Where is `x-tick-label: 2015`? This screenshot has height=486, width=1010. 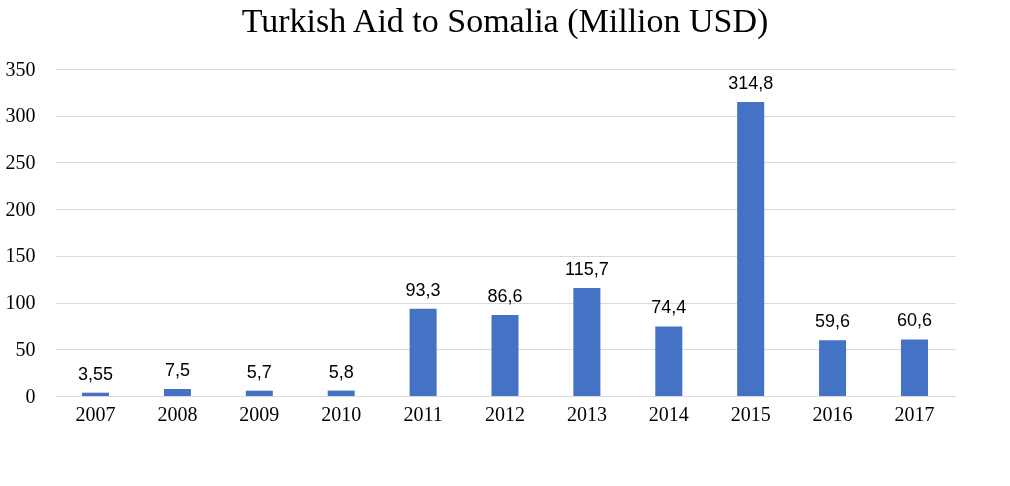 x-tick-label: 2015 is located at coordinates (750, 413).